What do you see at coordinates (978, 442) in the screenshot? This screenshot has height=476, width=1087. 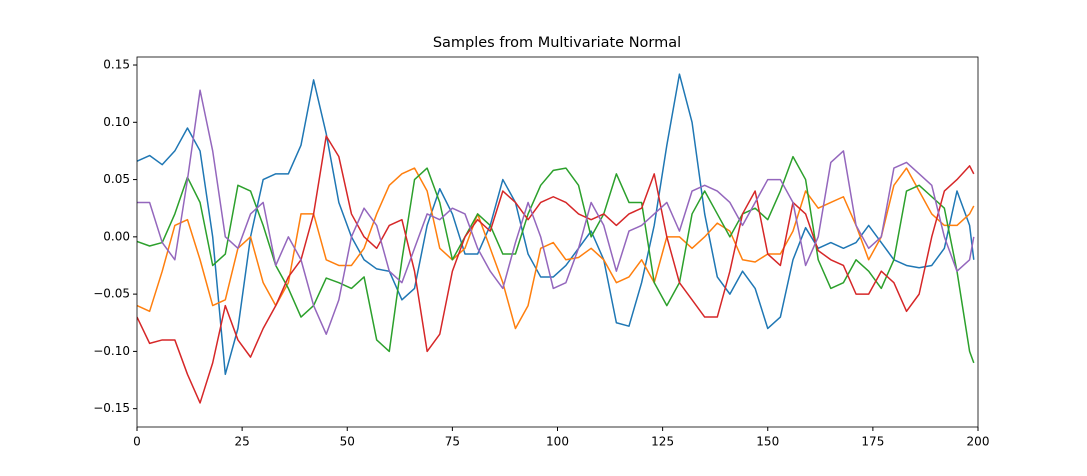 I see `x-tick-label: 200` at bounding box center [978, 442].